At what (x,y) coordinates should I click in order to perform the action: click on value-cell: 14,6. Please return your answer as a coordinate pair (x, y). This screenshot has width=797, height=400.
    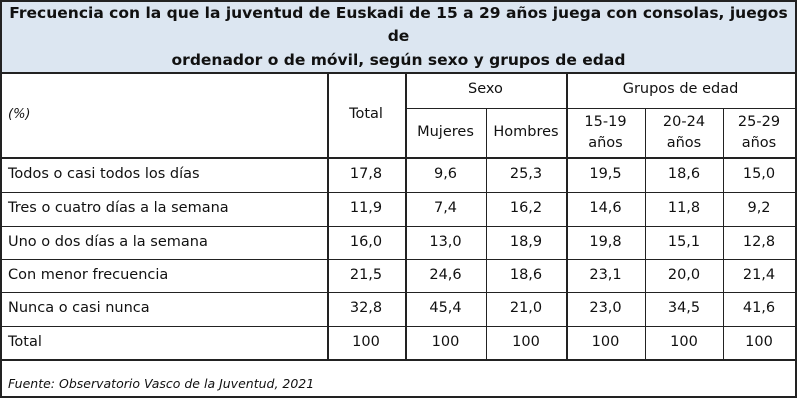
    Looking at the image, I should click on (605, 208).